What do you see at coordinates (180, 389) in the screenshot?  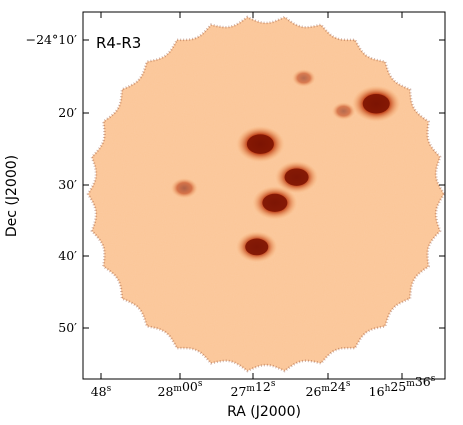 I see `x-tick-label: 28m00s` at bounding box center [180, 389].